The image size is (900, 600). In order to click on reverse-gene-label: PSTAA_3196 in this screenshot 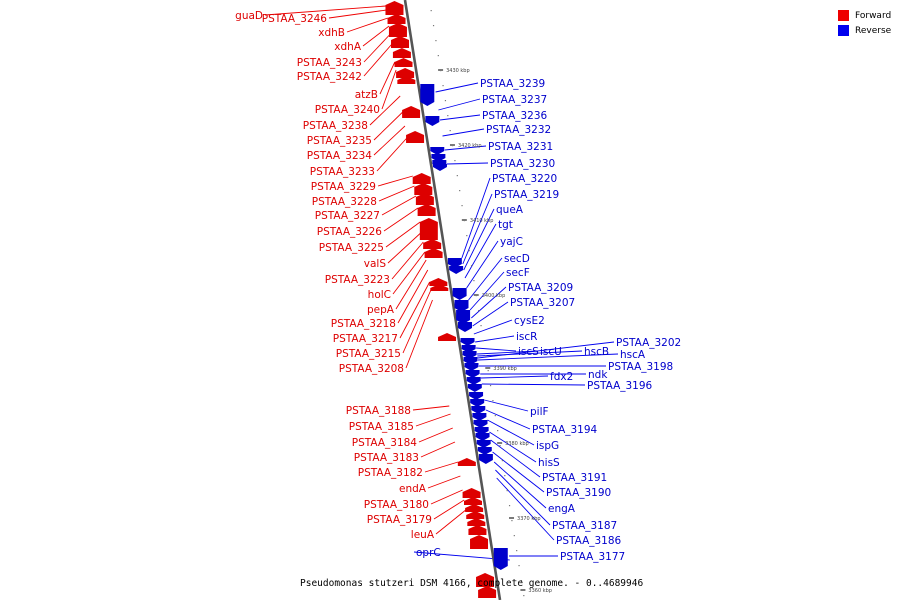, I will do `click(620, 386)`.